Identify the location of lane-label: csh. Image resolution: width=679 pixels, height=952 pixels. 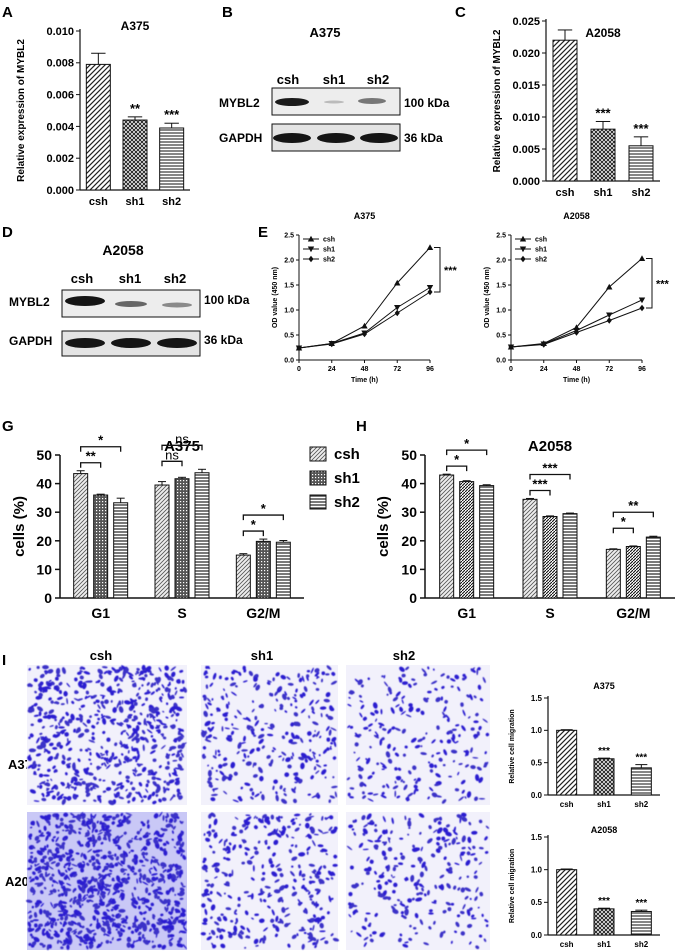
(82, 278).